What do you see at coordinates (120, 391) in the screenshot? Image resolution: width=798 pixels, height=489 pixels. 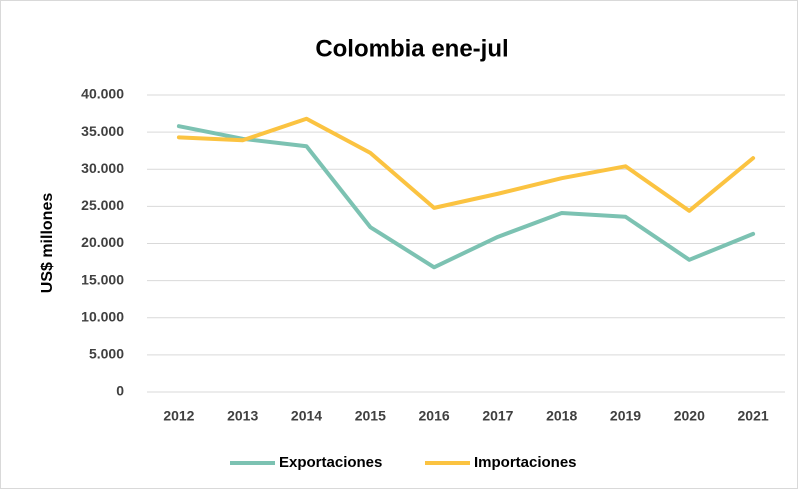 I see `y-tick-label: 0` at bounding box center [120, 391].